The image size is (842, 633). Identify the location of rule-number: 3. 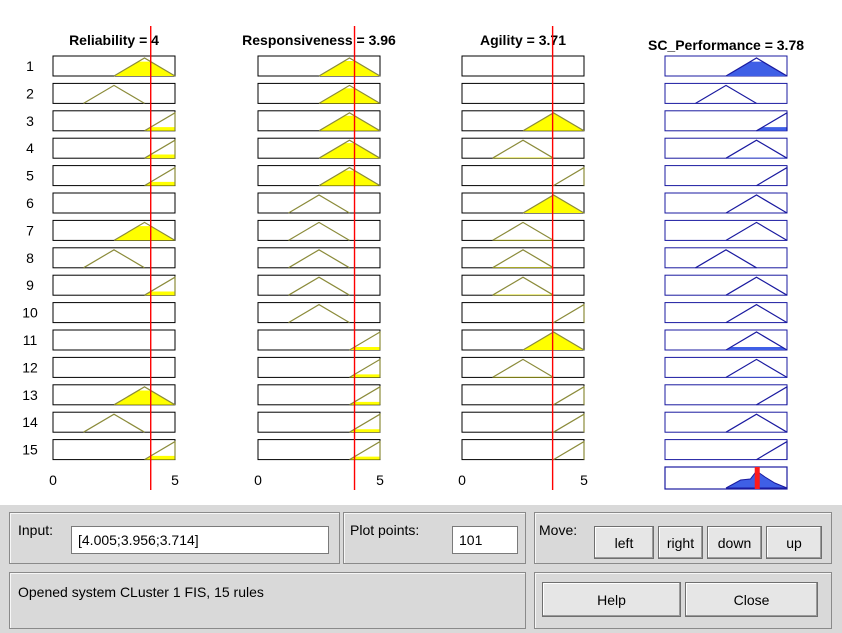
(30, 121).